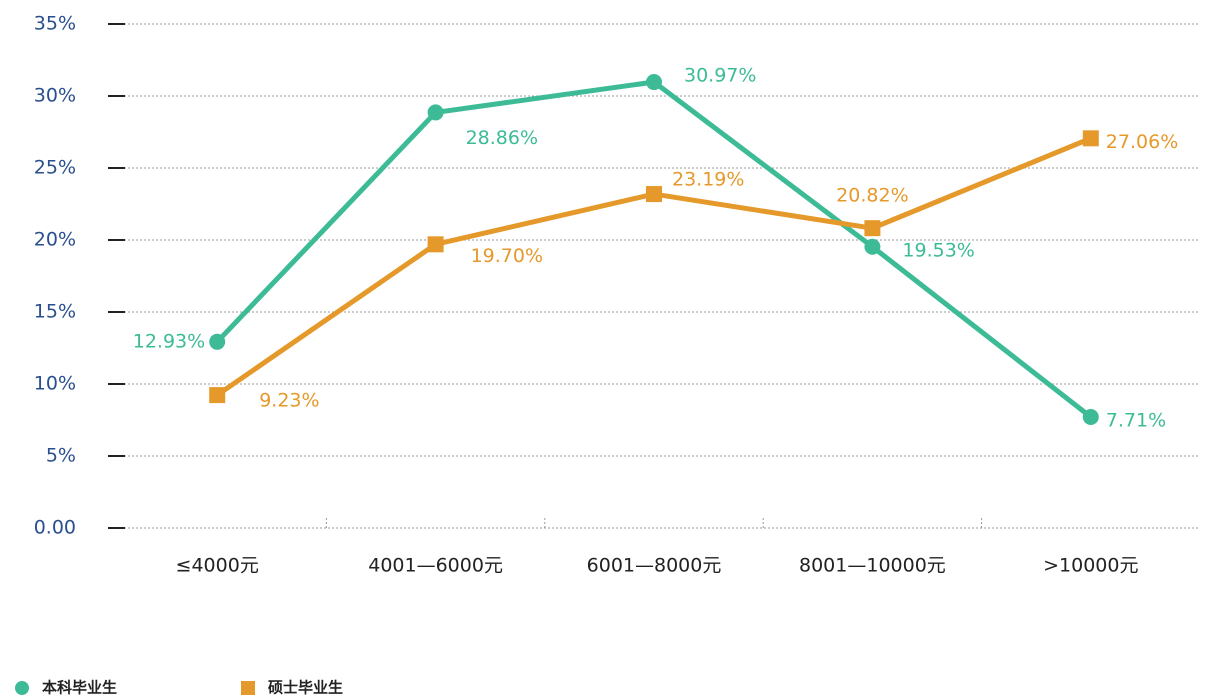  I want to click on data-label: 27.06%, so click(1142, 142).